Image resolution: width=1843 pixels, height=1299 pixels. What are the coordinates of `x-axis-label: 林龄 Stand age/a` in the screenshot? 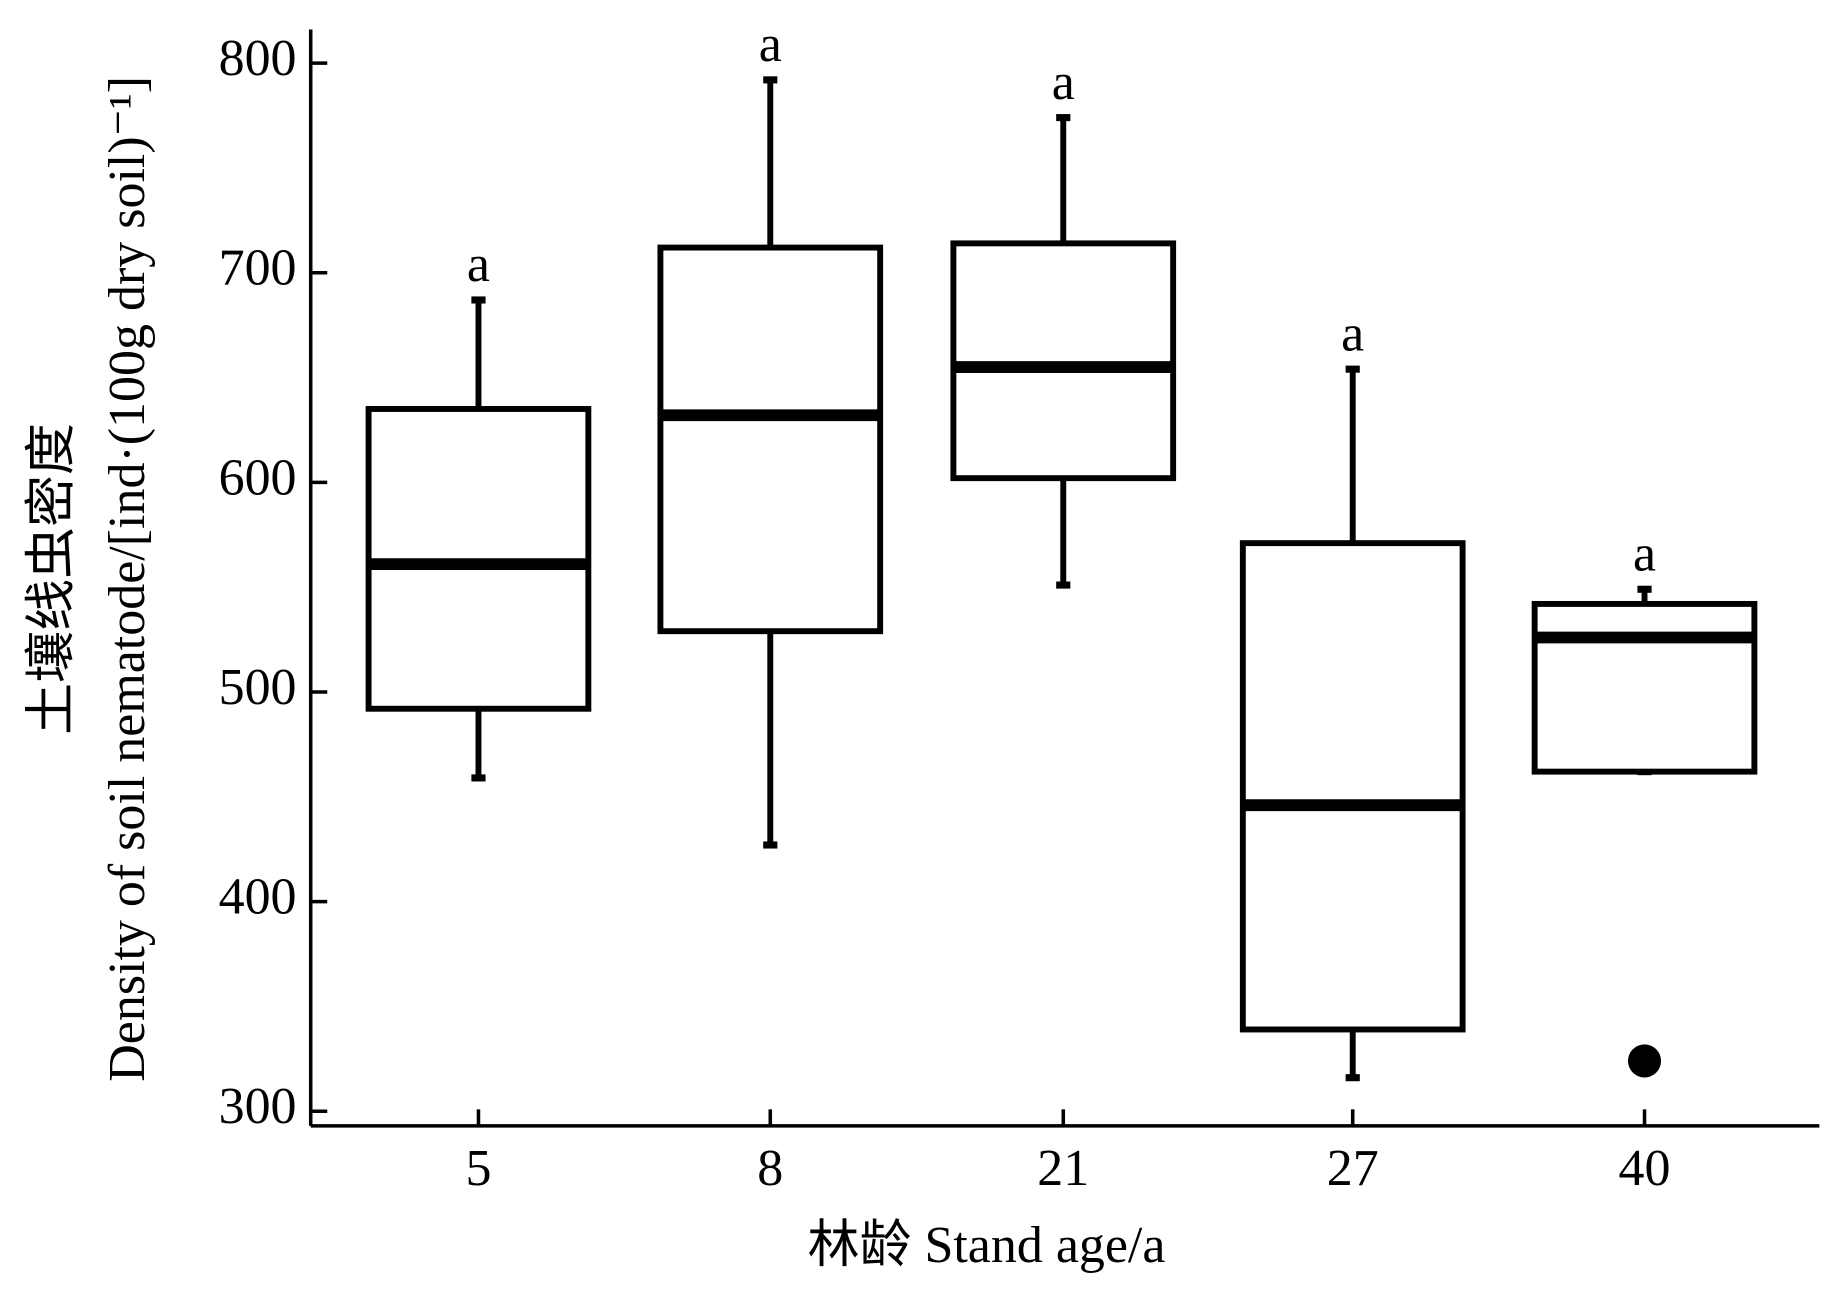 It's located at (987, 1245).